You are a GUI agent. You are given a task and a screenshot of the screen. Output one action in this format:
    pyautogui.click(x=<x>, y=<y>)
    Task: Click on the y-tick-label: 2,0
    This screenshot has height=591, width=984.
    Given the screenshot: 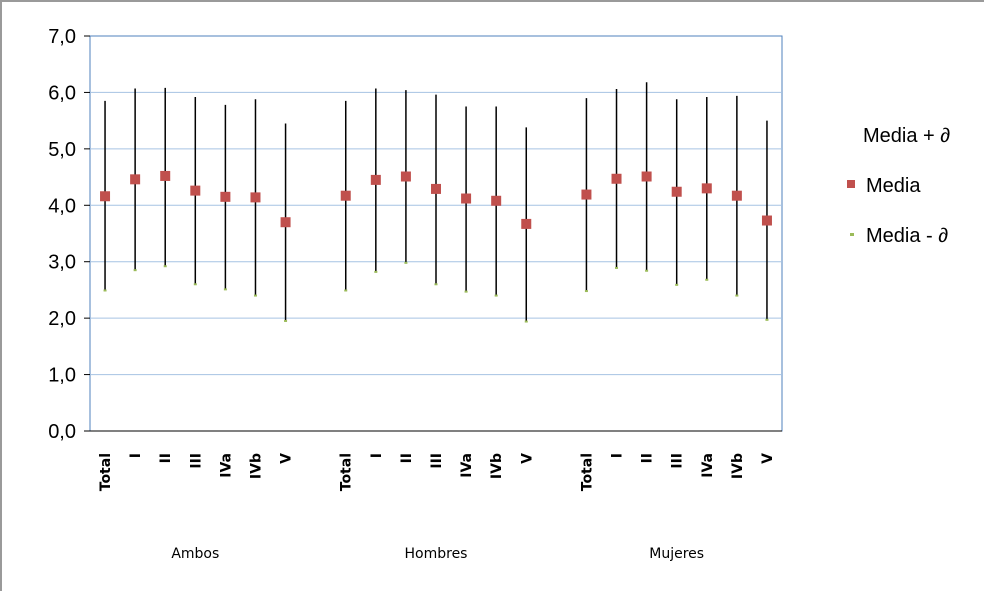 What is the action you would take?
    pyautogui.click(x=62, y=319)
    